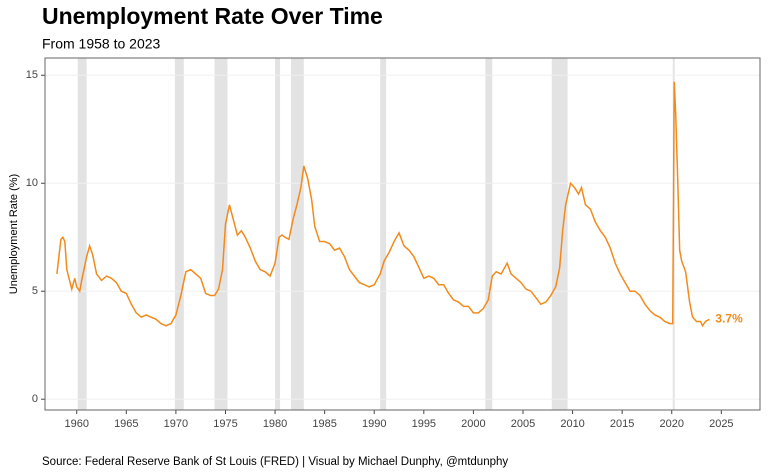 The height and width of the screenshot is (475, 770). What do you see at coordinates (32, 75) in the screenshot?
I see `y-tick-label: 15` at bounding box center [32, 75].